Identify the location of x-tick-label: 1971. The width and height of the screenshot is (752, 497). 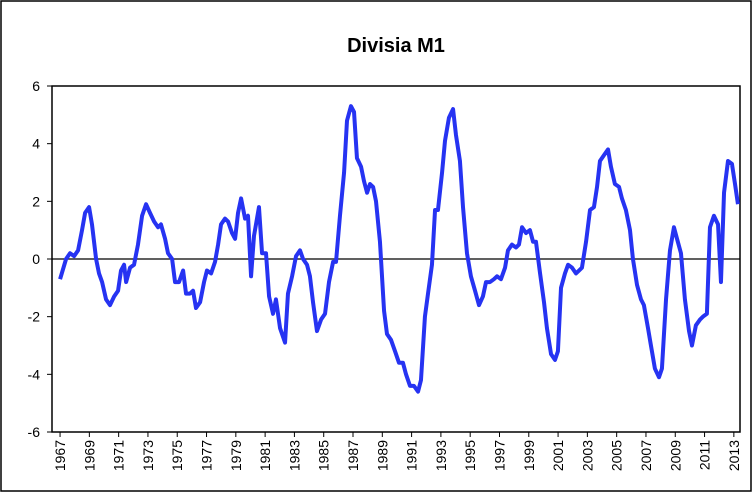
(119, 455).